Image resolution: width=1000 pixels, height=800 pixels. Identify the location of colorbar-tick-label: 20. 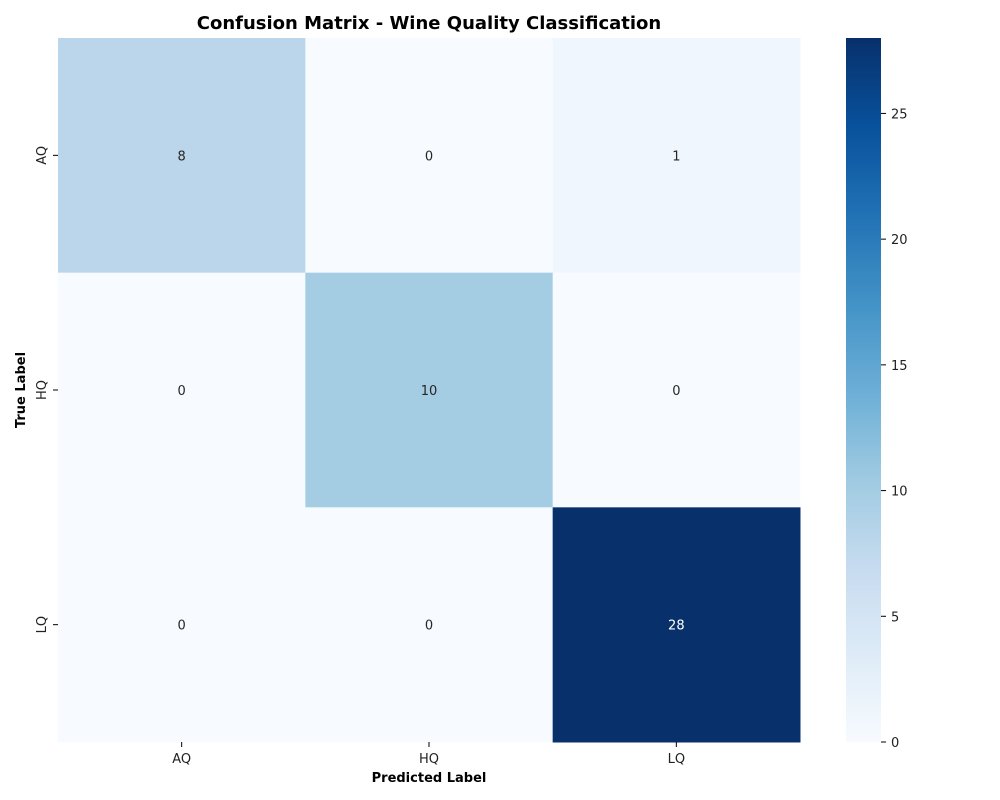
(899, 240).